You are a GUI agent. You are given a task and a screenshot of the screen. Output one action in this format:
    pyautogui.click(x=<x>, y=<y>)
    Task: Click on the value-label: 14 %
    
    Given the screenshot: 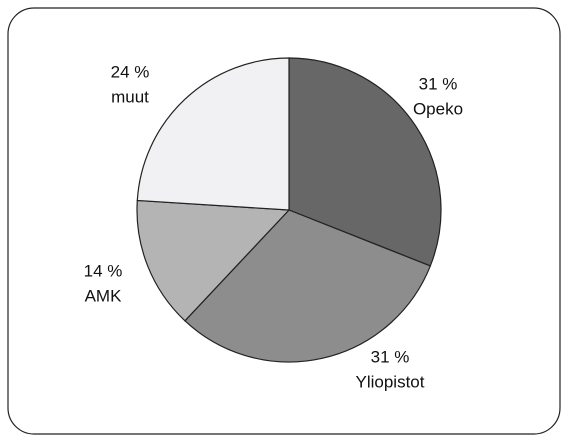 What is the action you would take?
    pyautogui.click(x=103, y=270)
    